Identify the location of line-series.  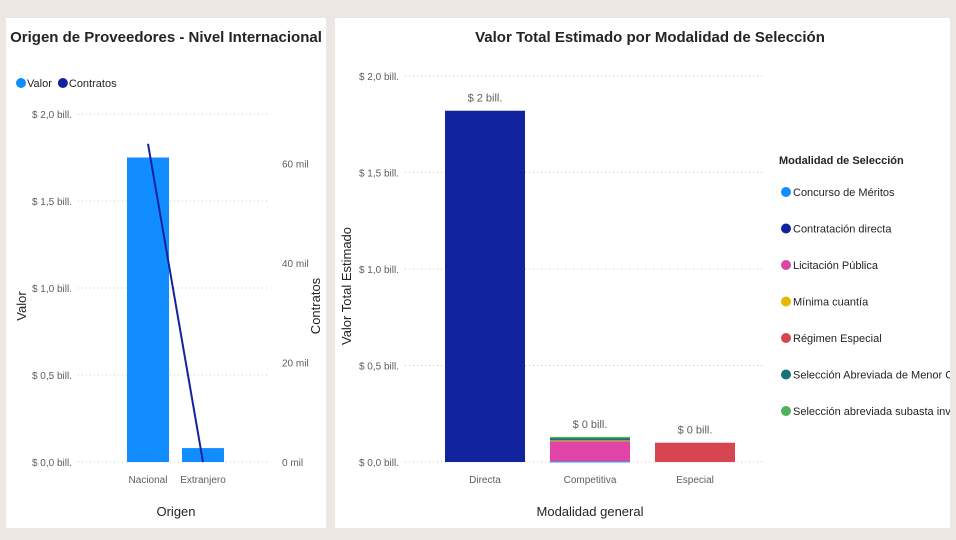
(175, 303).